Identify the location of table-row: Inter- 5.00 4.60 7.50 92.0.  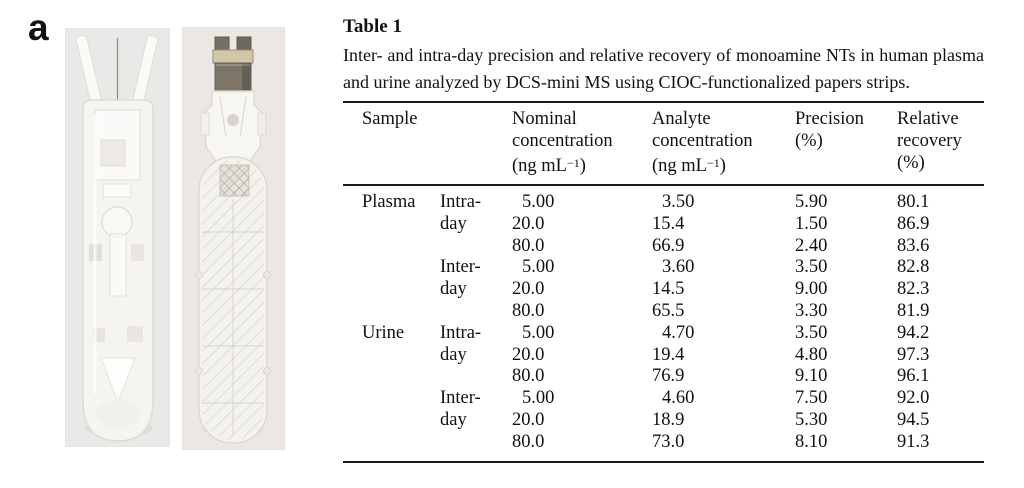
(673, 399).